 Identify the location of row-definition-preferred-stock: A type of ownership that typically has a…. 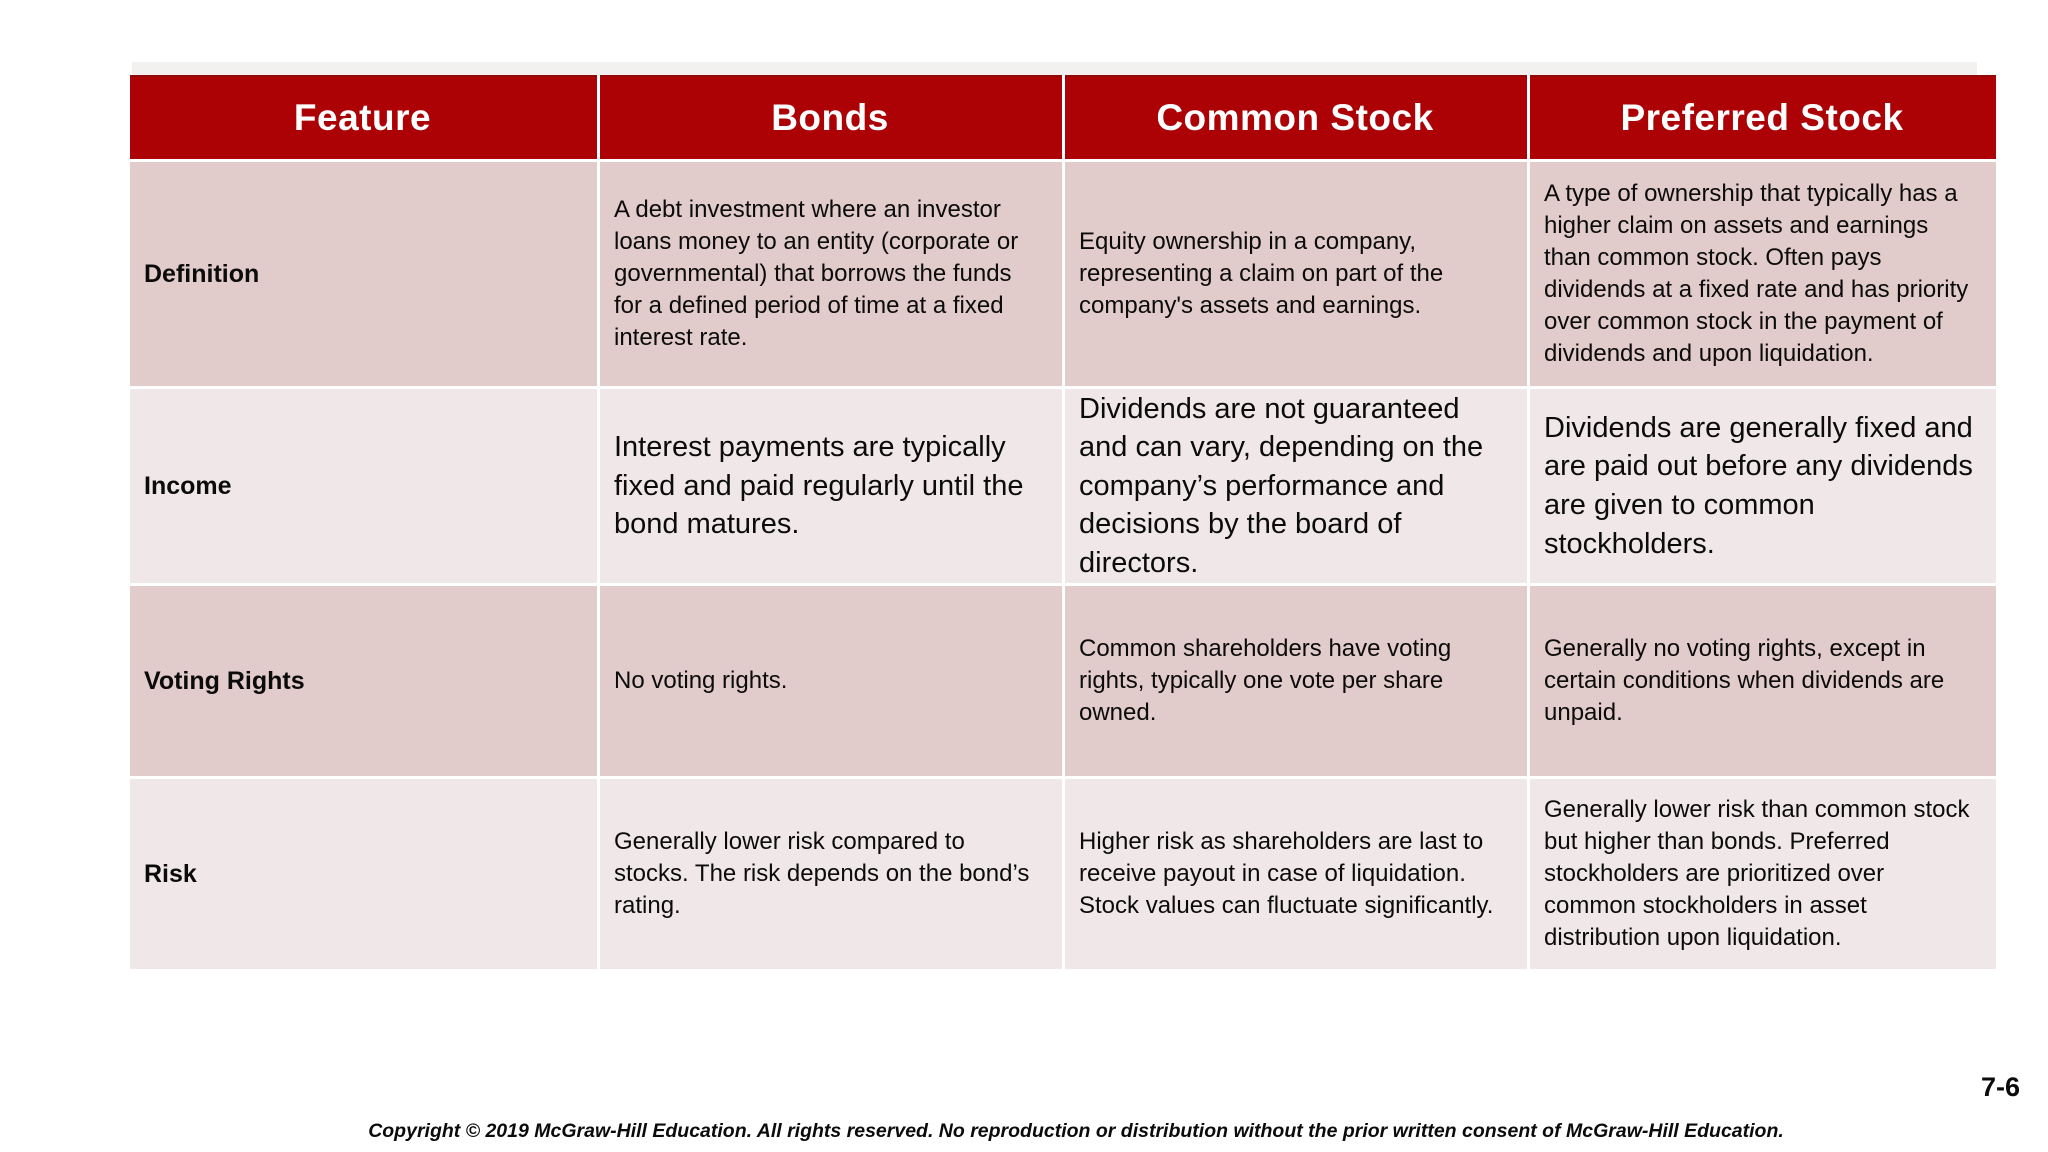
(1763, 274).